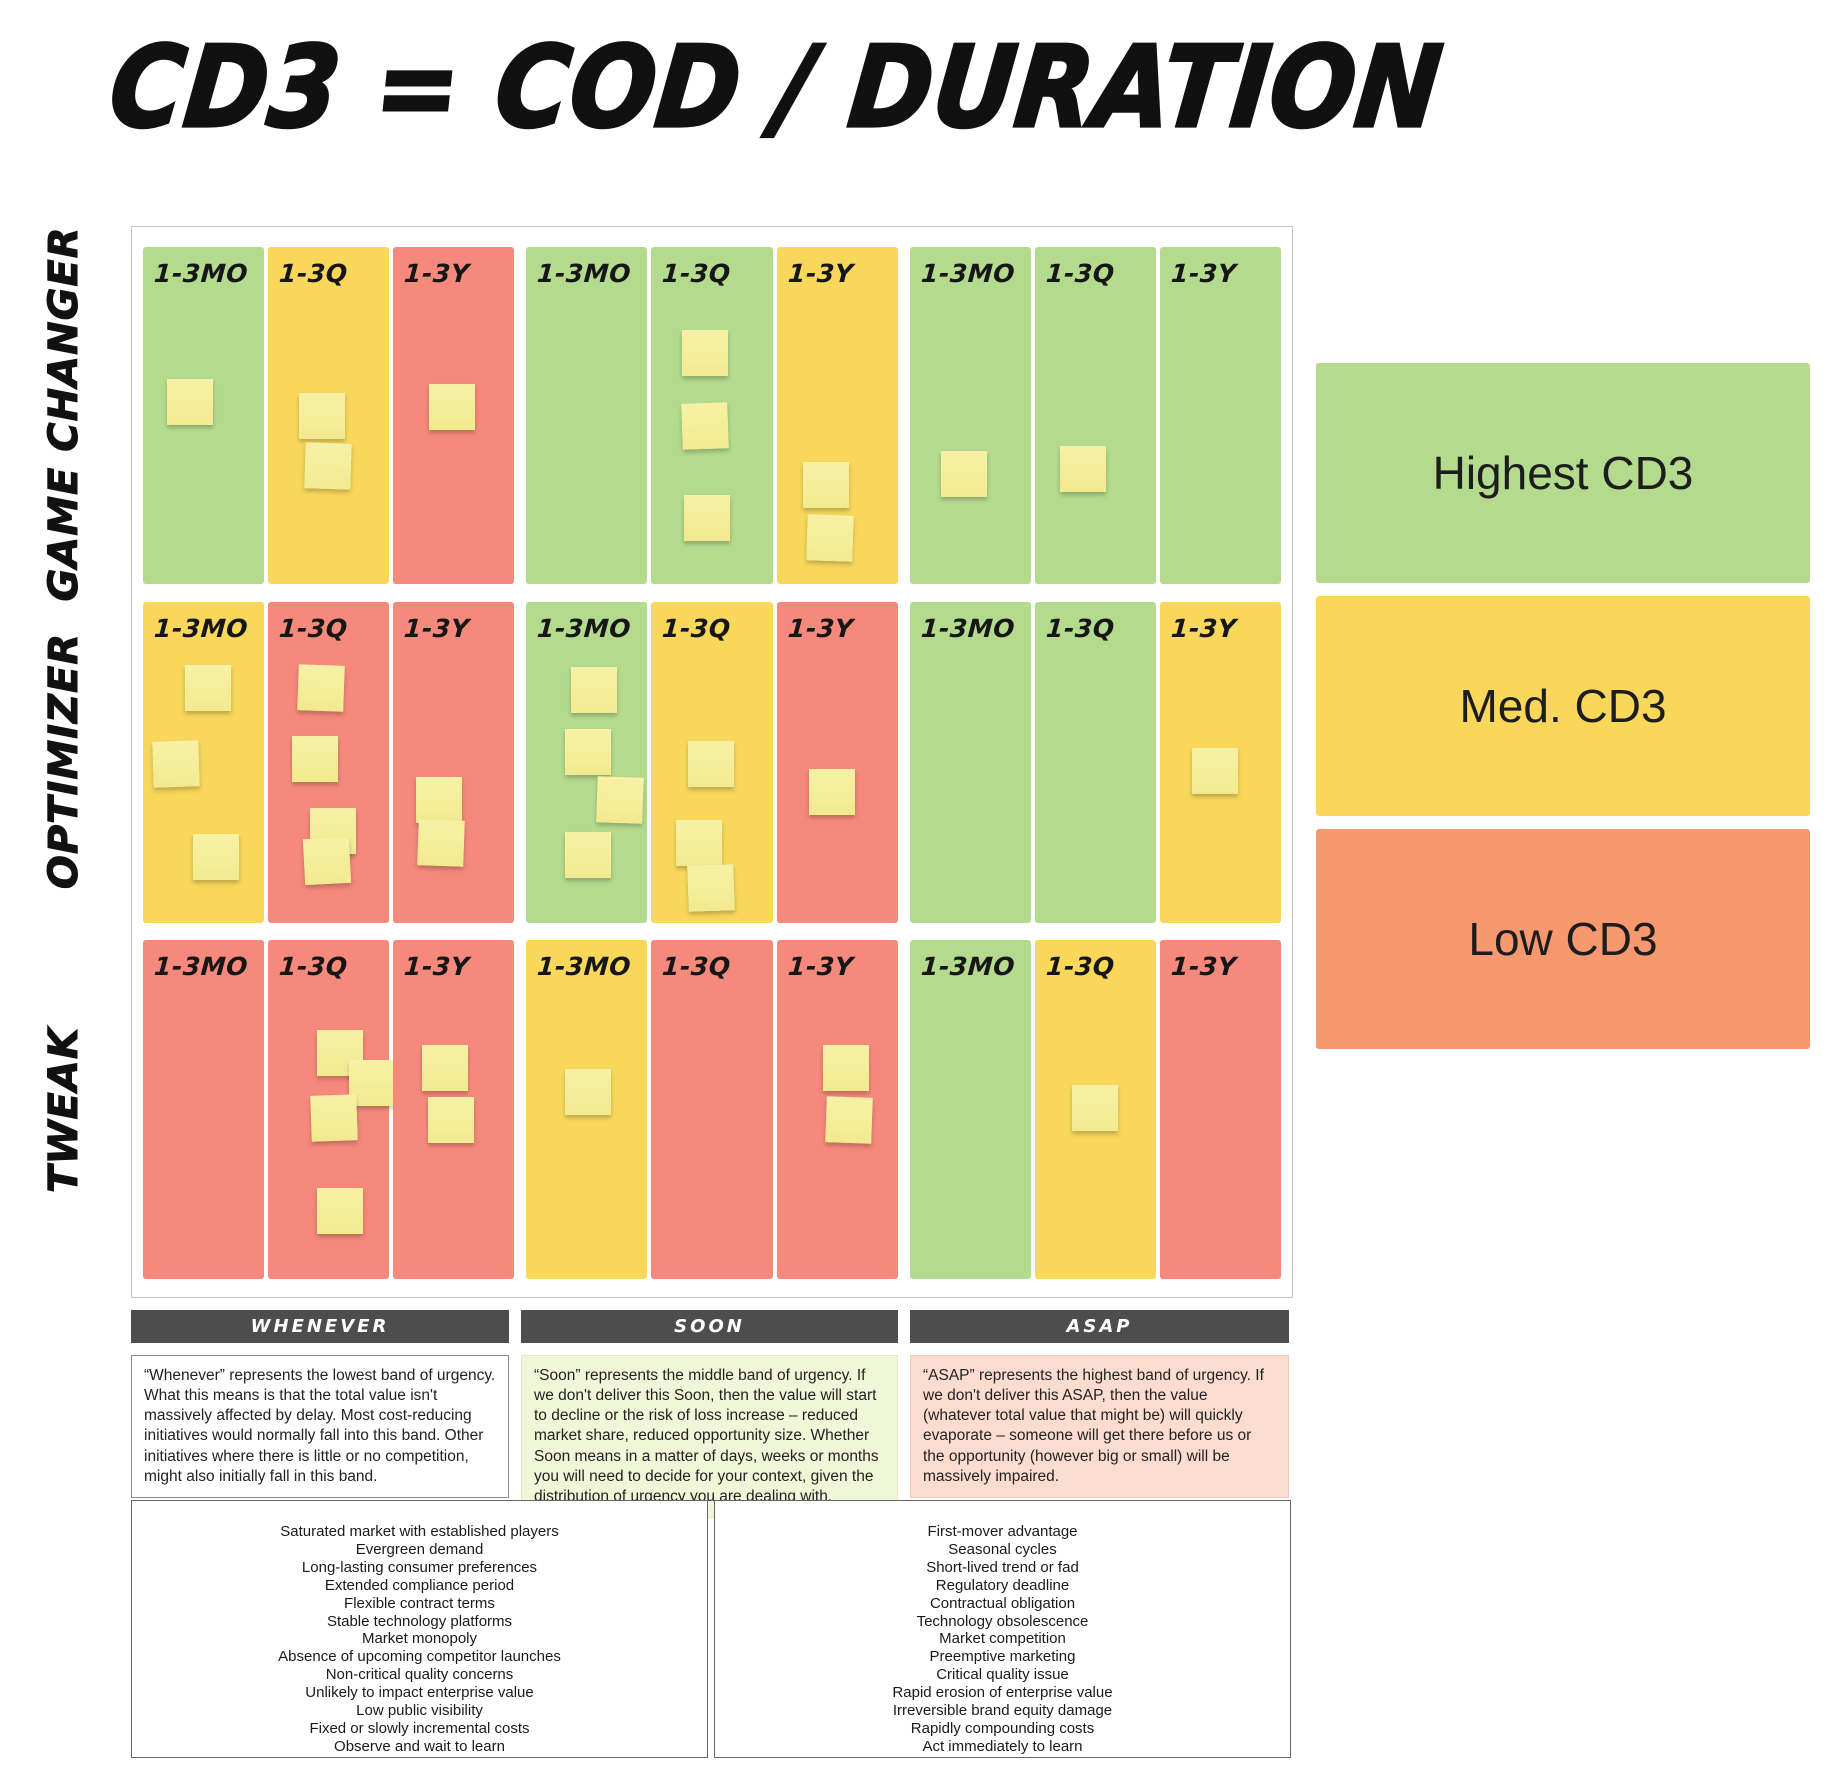 The width and height of the screenshot is (1829, 1770). What do you see at coordinates (1099, 1326) in the screenshot?
I see `band-header-asap: ASAP` at bounding box center [1099, 1326].